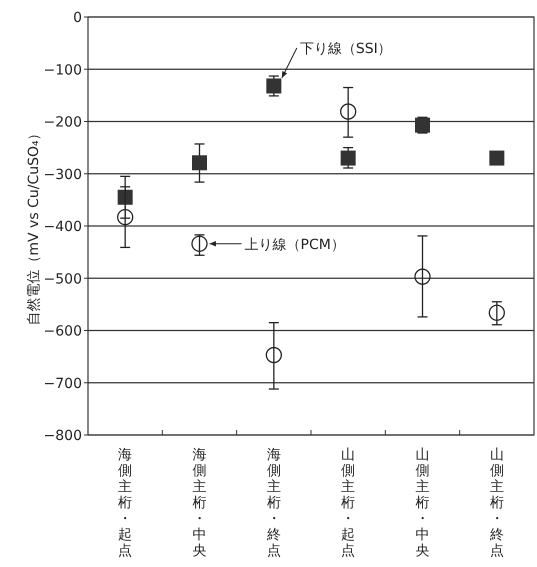 The image size is (537, 567). I want to click on y-tick-label: −400, so click(63, 227).